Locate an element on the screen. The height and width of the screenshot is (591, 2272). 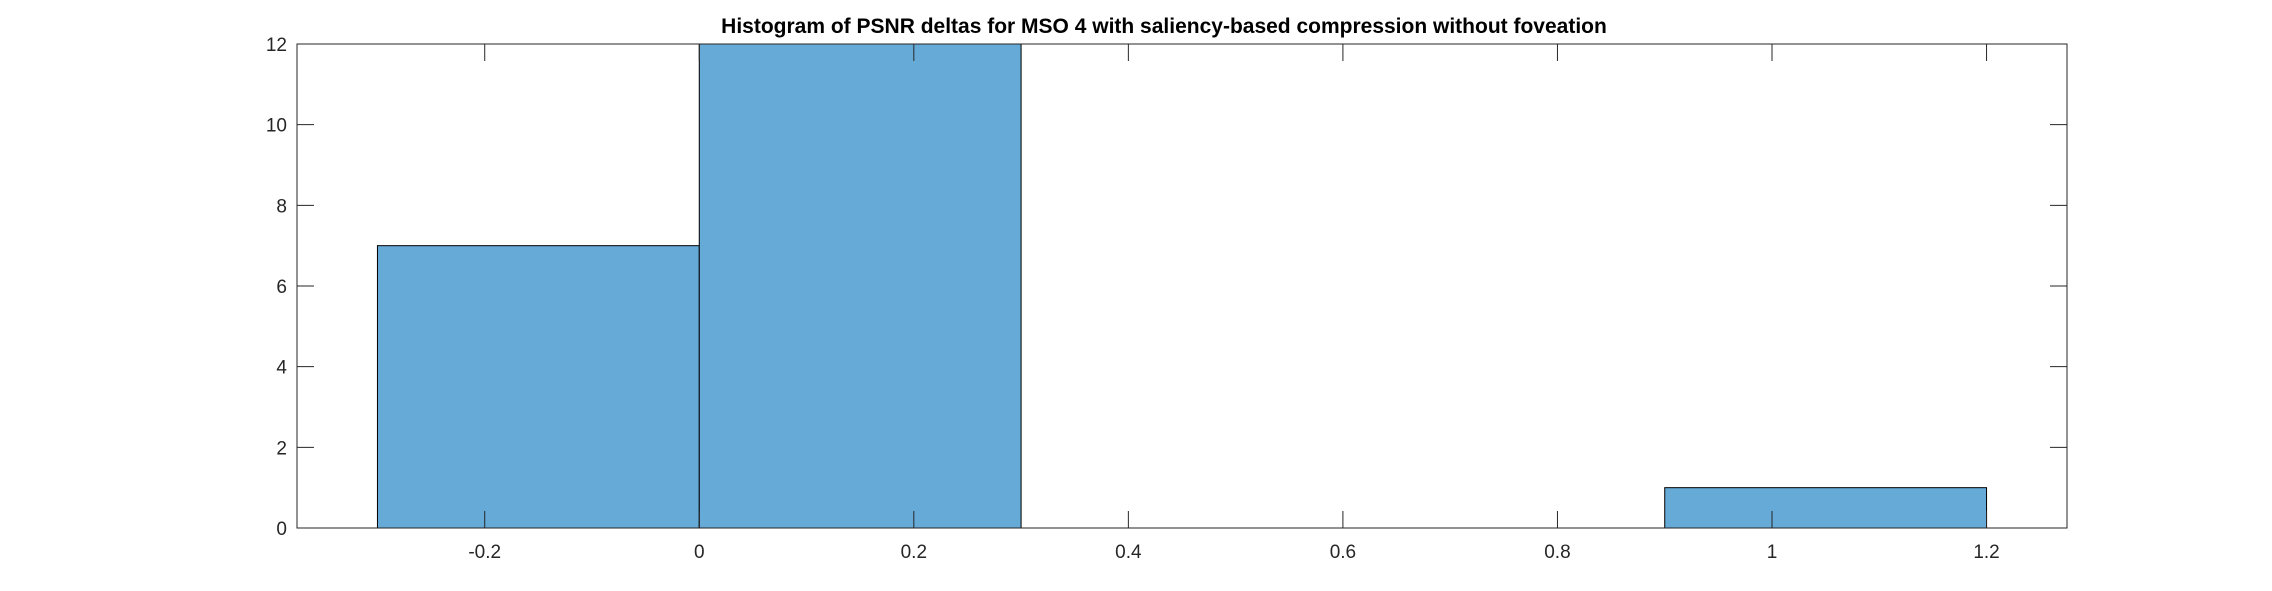
x-tick-label: 0.6 is located at coordinates (1343, 552).